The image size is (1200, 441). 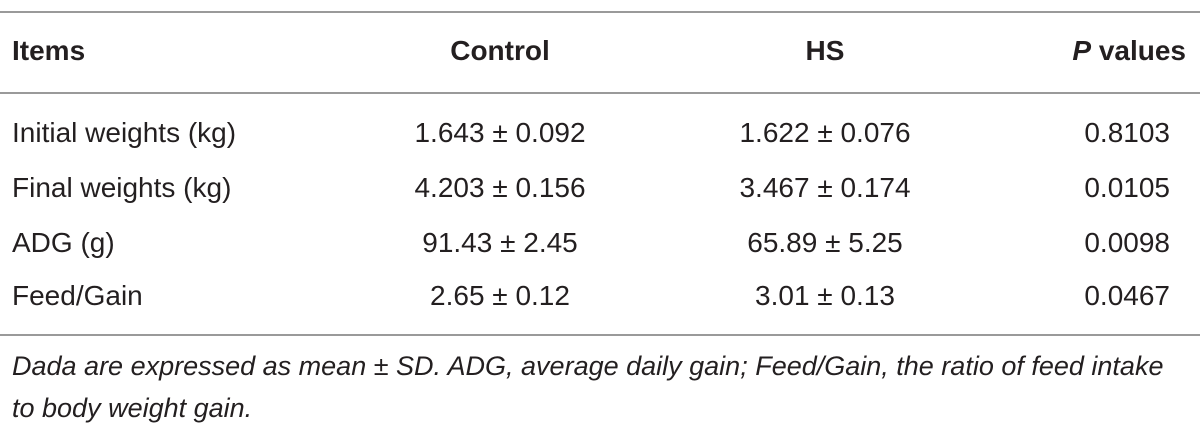 I want to click on table-top-rule, so click(x=600, y=12).